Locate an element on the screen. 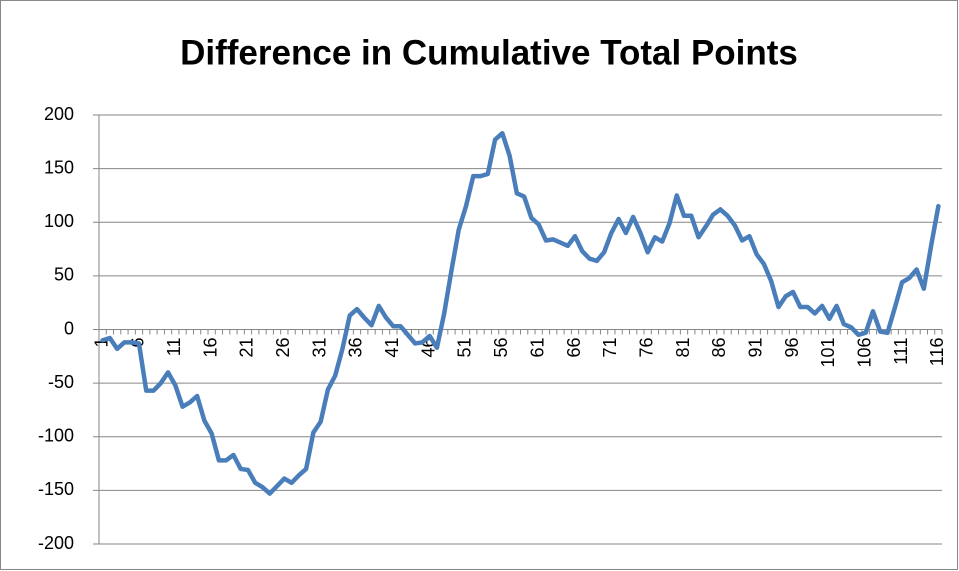 This screenshot has height=571, width=959. x-tick-label: 76 is located at coordinates (646, 348).